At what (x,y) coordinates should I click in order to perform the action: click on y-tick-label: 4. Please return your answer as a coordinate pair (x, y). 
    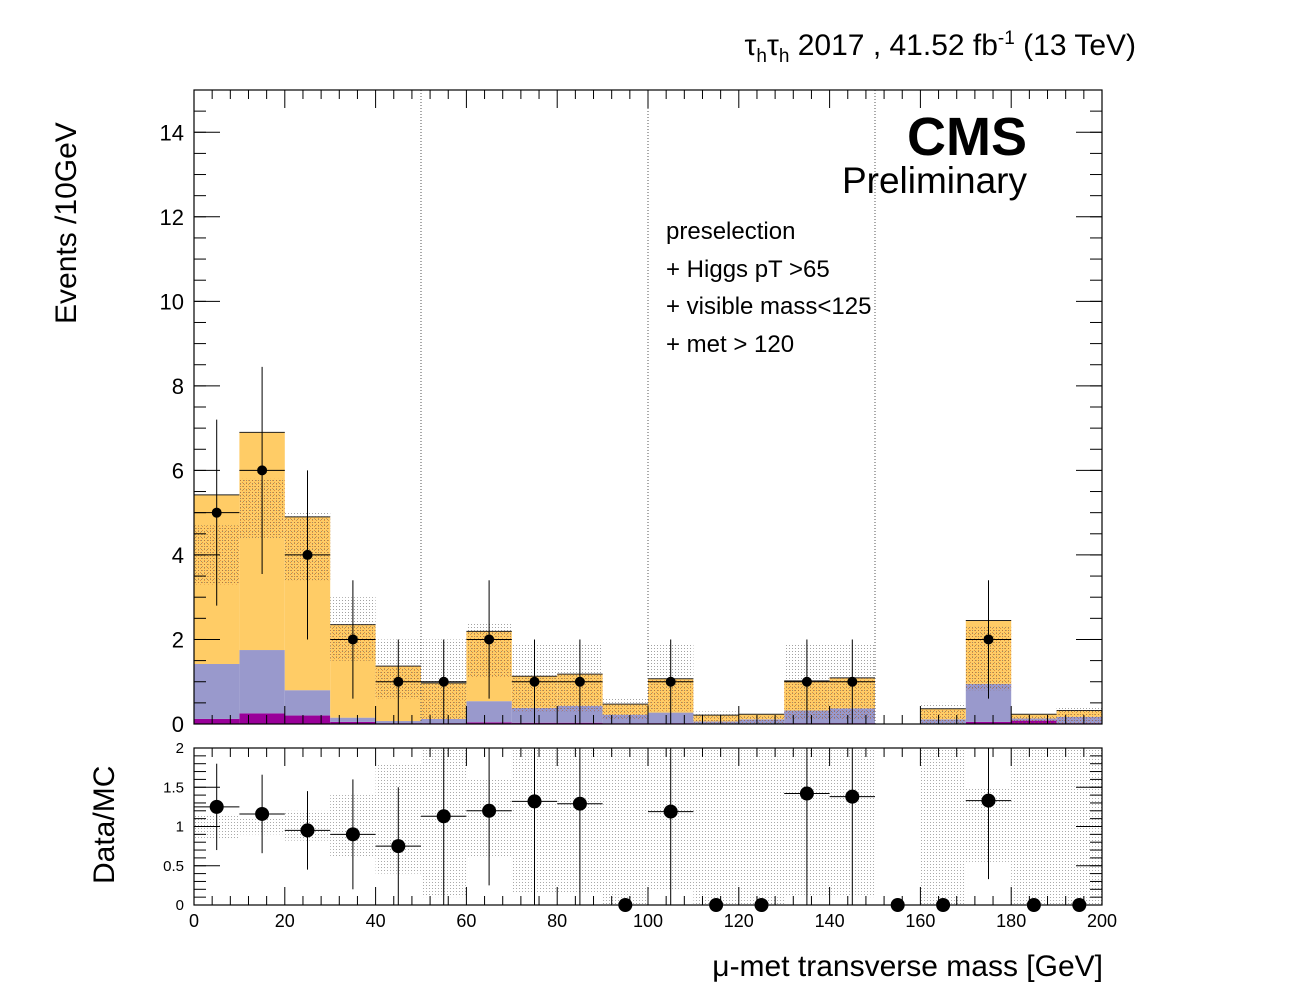
    Looking at the image, I should click on (178, 555).